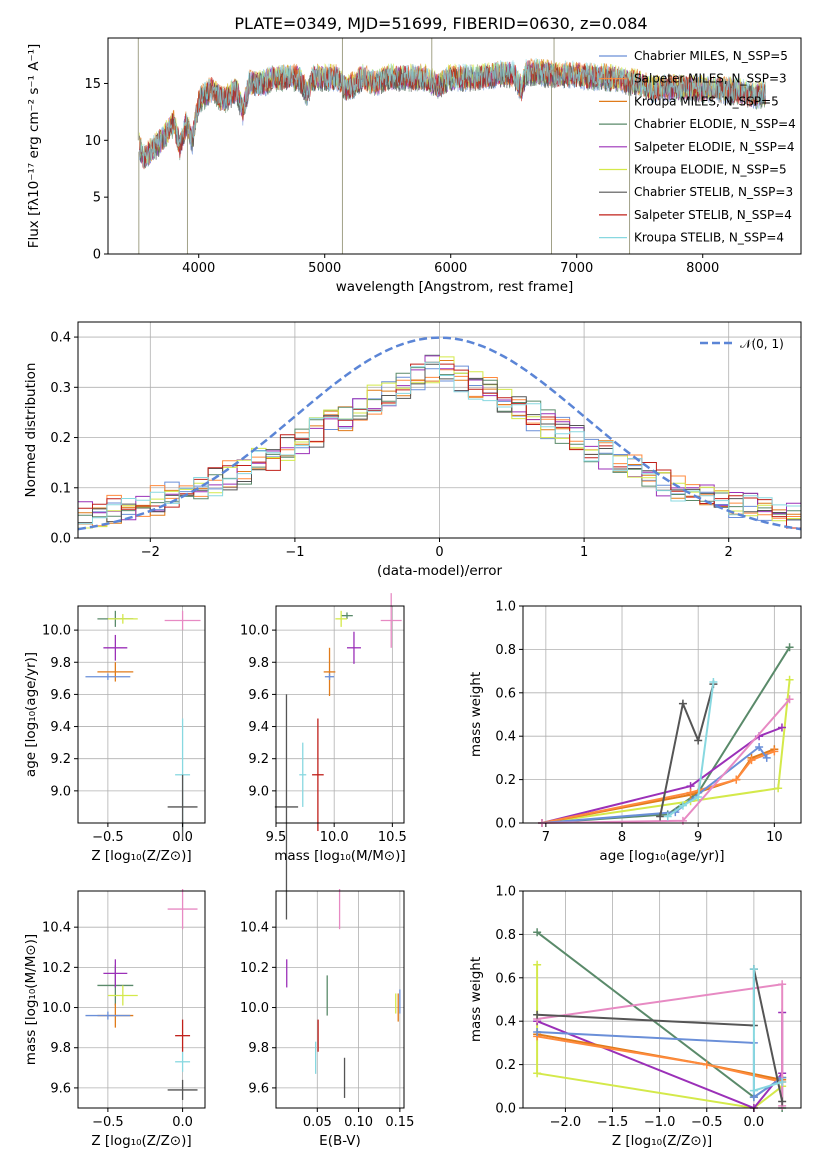  What do you see at coordinates (60, 539) in the screenshot?
I see `y-tick-label: 0.0` at bounding box center [60, 539].